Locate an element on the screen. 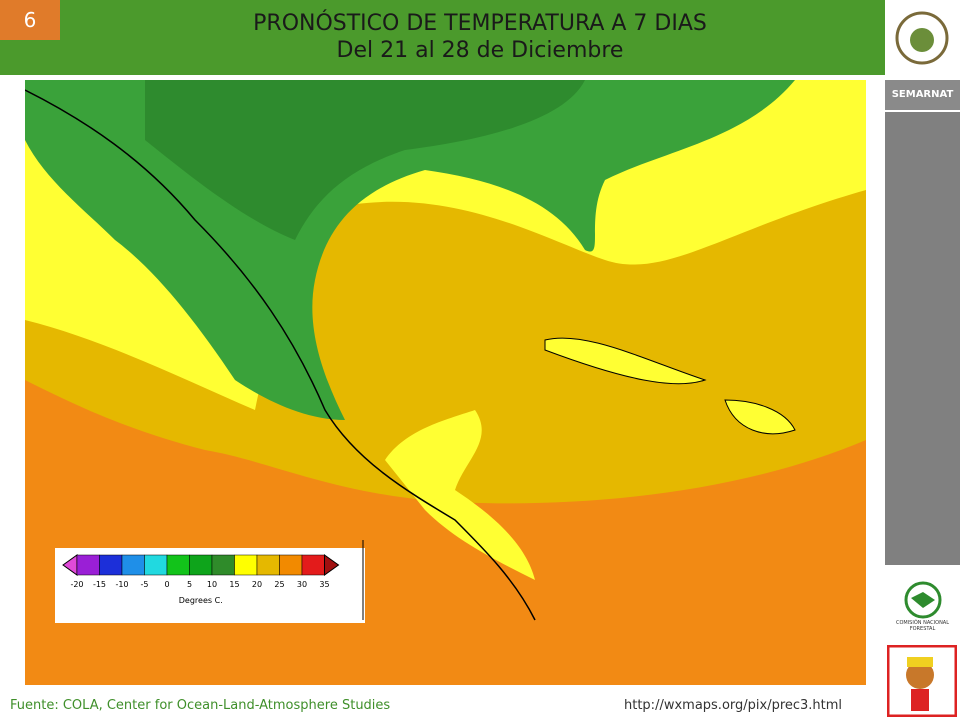  legend-tick-label: -15 is located at coordinates (99, 584).